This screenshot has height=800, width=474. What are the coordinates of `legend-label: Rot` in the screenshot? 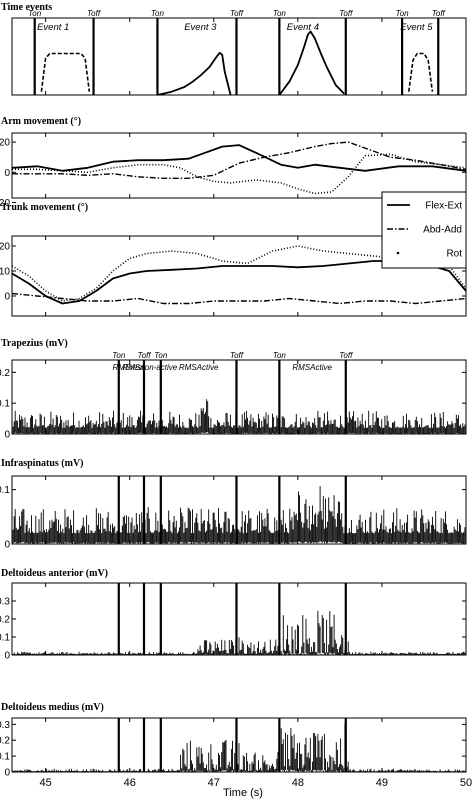 It's located at (454, 254).